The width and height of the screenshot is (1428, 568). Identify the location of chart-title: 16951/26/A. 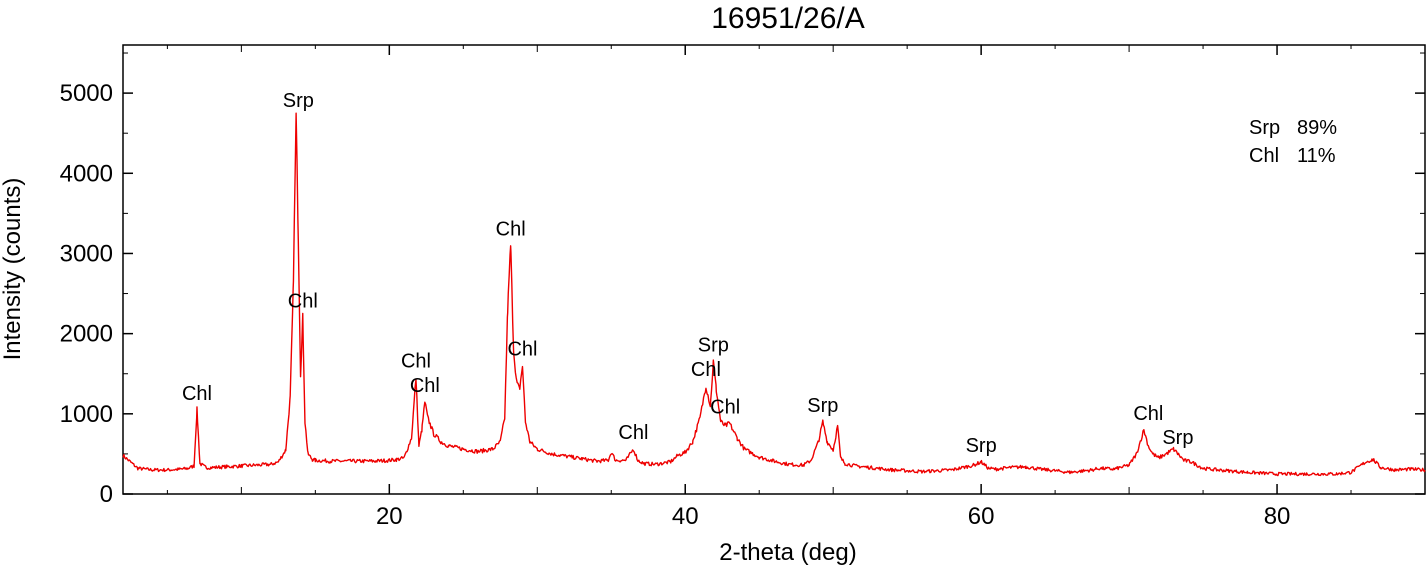
(787, 18).